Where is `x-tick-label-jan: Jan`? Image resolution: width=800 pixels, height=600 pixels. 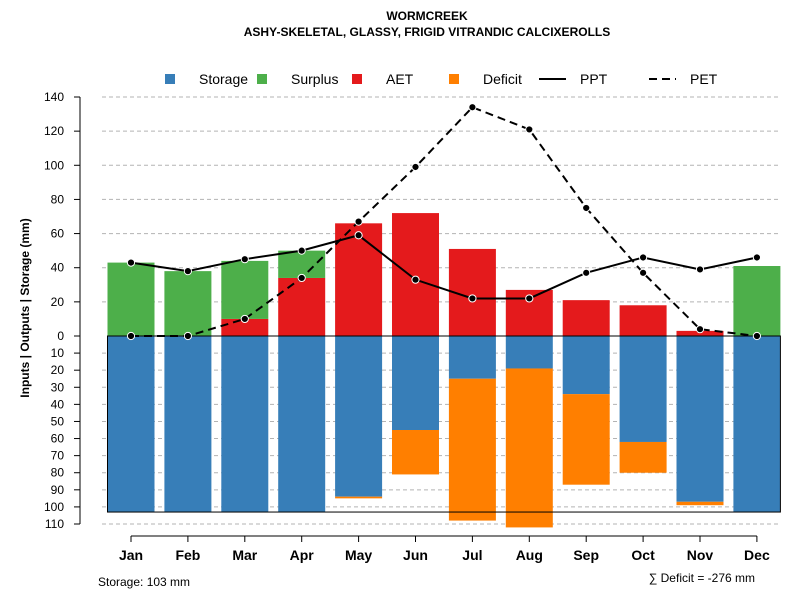
x-tick-label-jan: Jan is located at coordinates (131, 555).